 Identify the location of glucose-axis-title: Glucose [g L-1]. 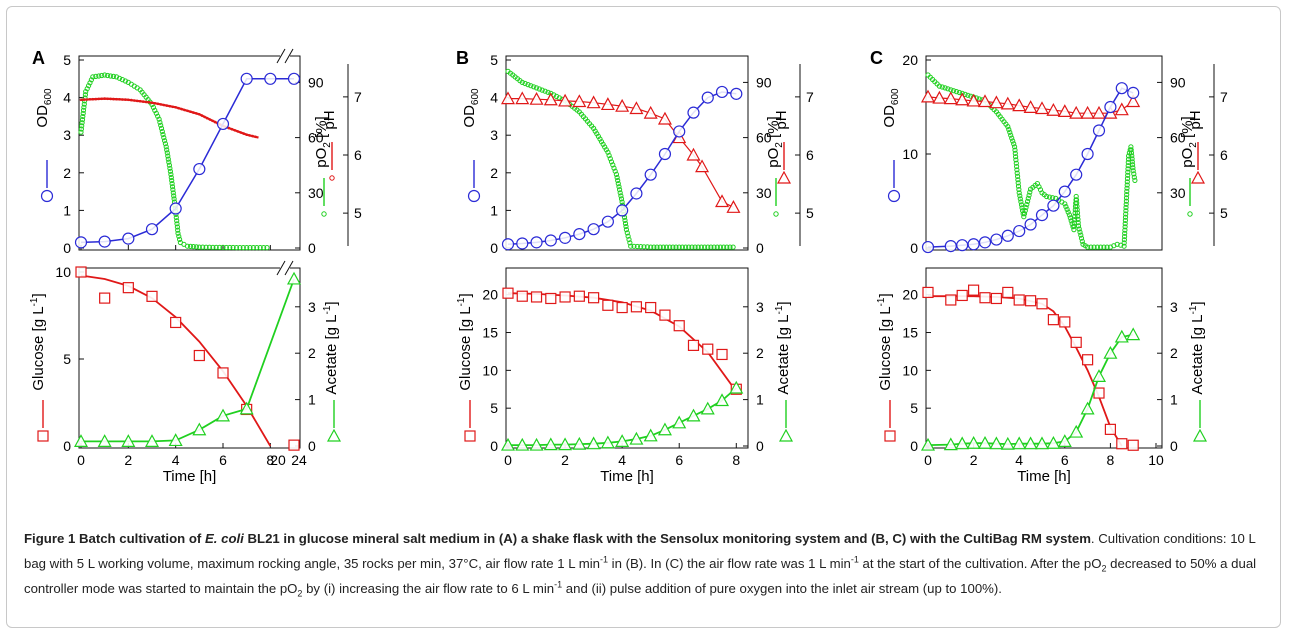
(38, 341).